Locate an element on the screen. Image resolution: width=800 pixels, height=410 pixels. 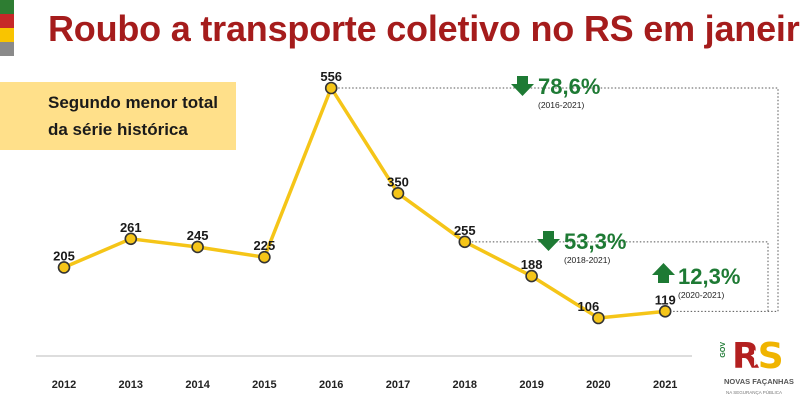
color-stripes is located at coordinates (7, 28).